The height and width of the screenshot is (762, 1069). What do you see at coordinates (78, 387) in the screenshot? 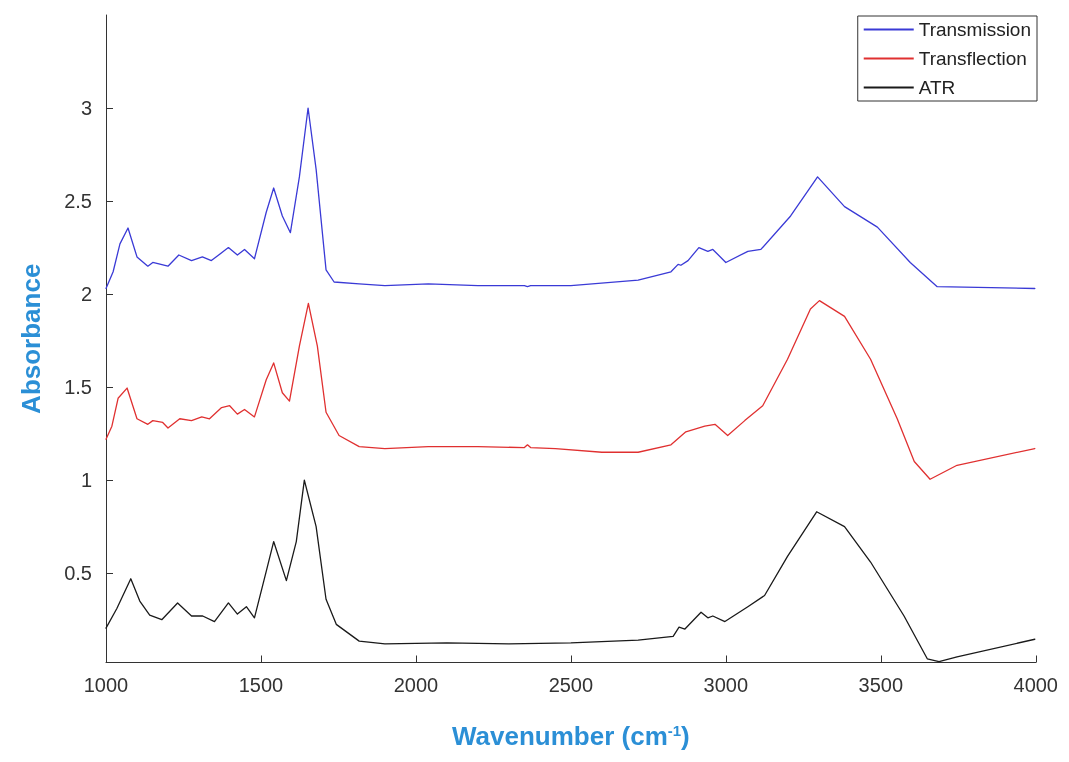
I see `y-tick-label: 1.5` at bounding box center [78, 387].